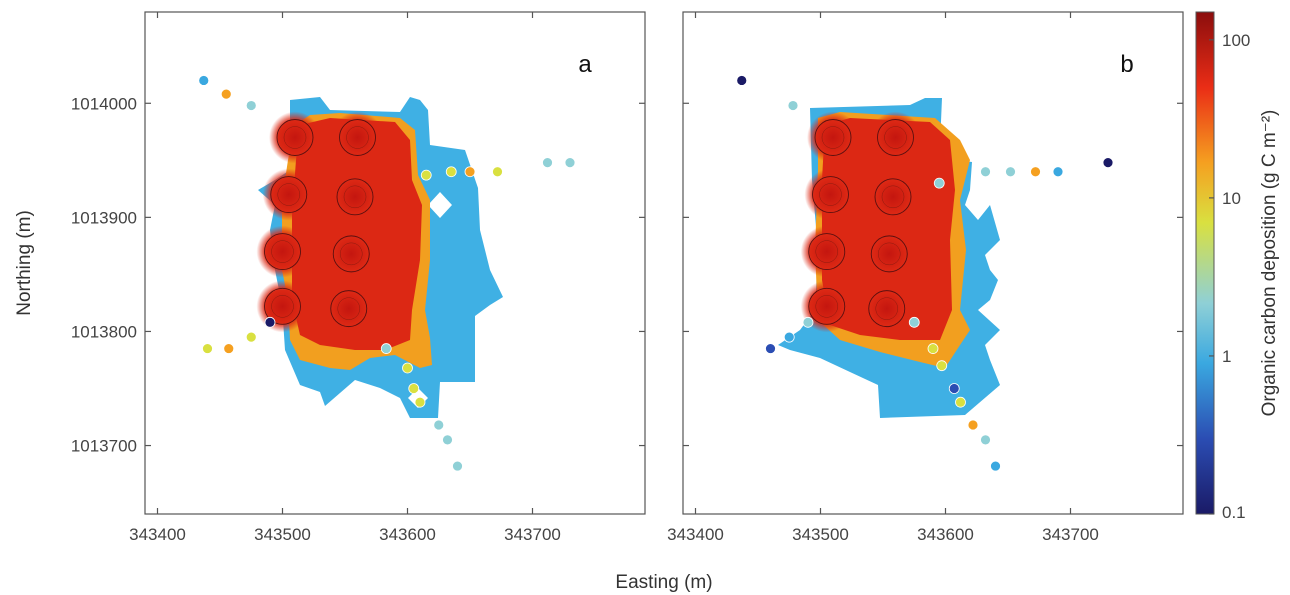 This screenshot has height=595, width=1290. What do you see at coordinates (1205, 263) in the screenshot?
I see `colorbar-gradient` at bounding box center [1205, 263].